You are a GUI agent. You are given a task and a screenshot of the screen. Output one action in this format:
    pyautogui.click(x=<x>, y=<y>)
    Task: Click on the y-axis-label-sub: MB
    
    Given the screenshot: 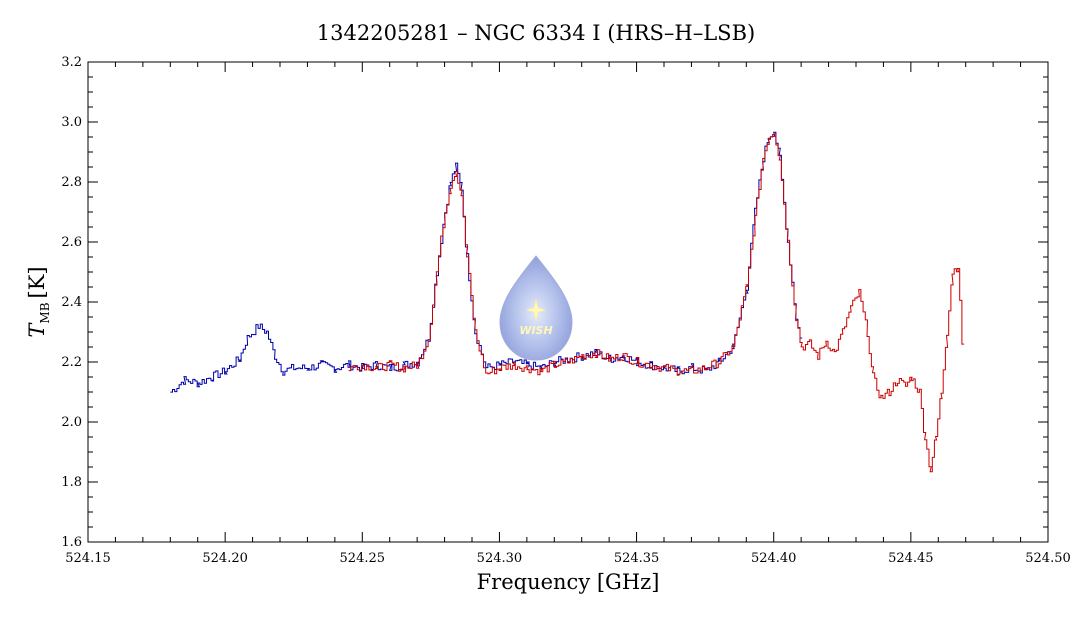 What is the action you would take?
    pyautogui.click(x=45, y=312)
    